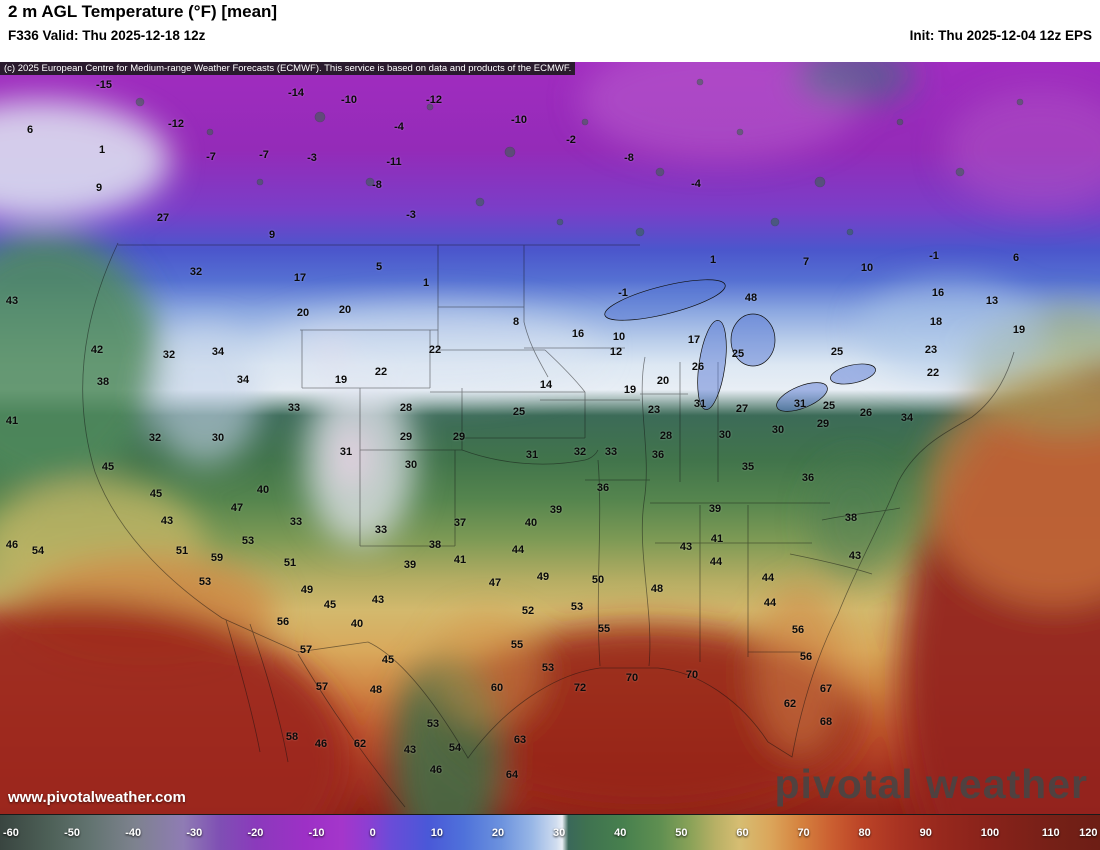  Describe the element at coordinates (1088, 833) in the screenshot. I see `colorbar-tick: 120` at that location.